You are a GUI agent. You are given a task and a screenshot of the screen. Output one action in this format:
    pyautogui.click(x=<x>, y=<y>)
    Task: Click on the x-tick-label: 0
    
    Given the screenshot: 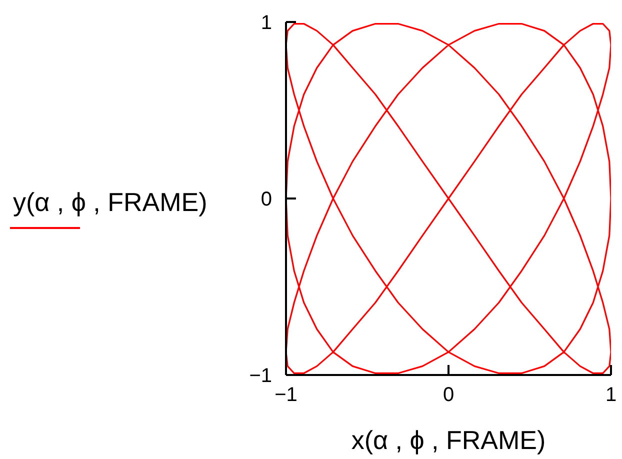 What is the action you would take?
    pyautogui.click(x=448, y=395)
    